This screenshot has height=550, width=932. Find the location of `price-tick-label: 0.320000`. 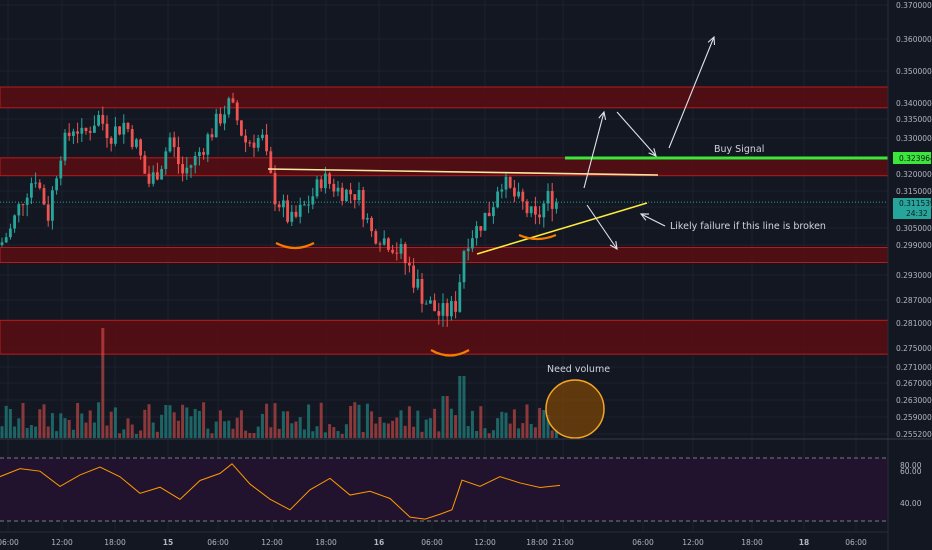

price-tick-label: 0.320000 is located at coordinates (914, 174).